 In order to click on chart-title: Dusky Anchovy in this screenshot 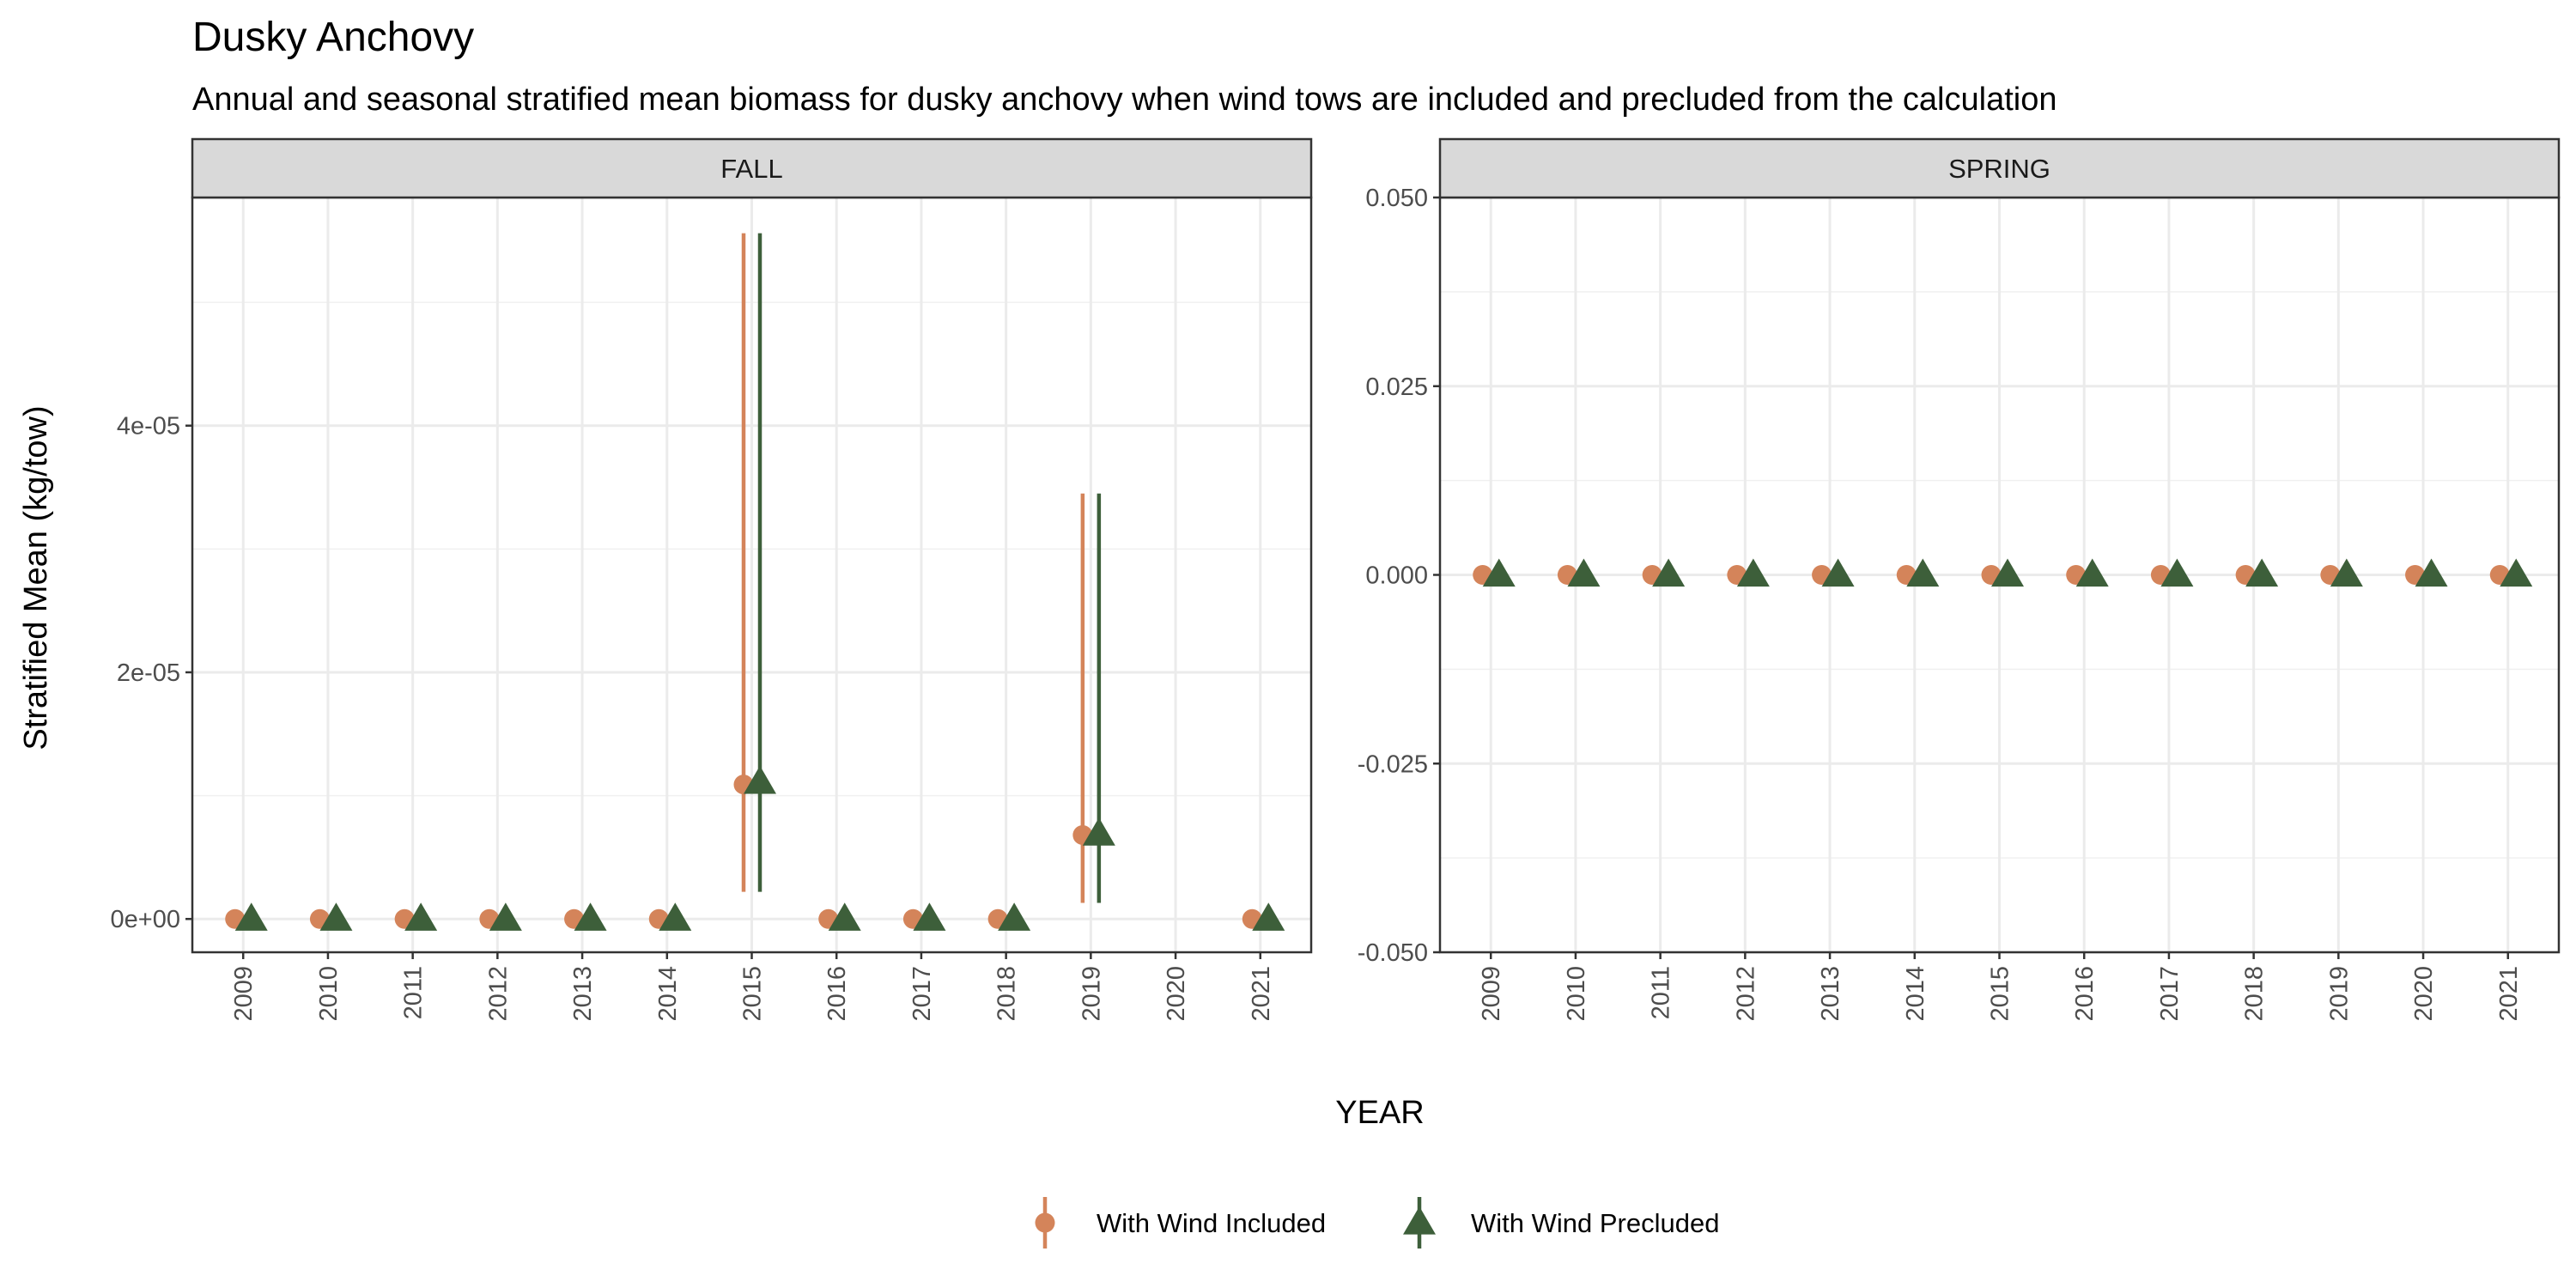, I will do `click(333, 37)`.